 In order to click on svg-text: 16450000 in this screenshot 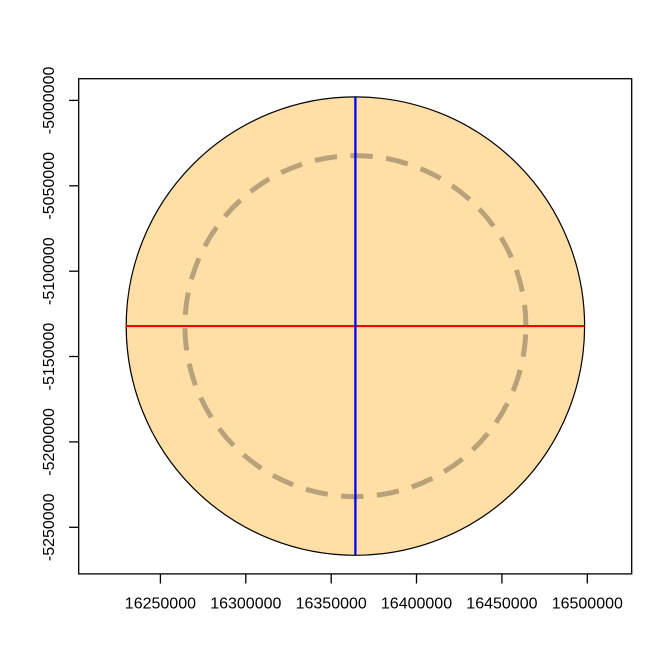, I will do `click(501, 604)`.